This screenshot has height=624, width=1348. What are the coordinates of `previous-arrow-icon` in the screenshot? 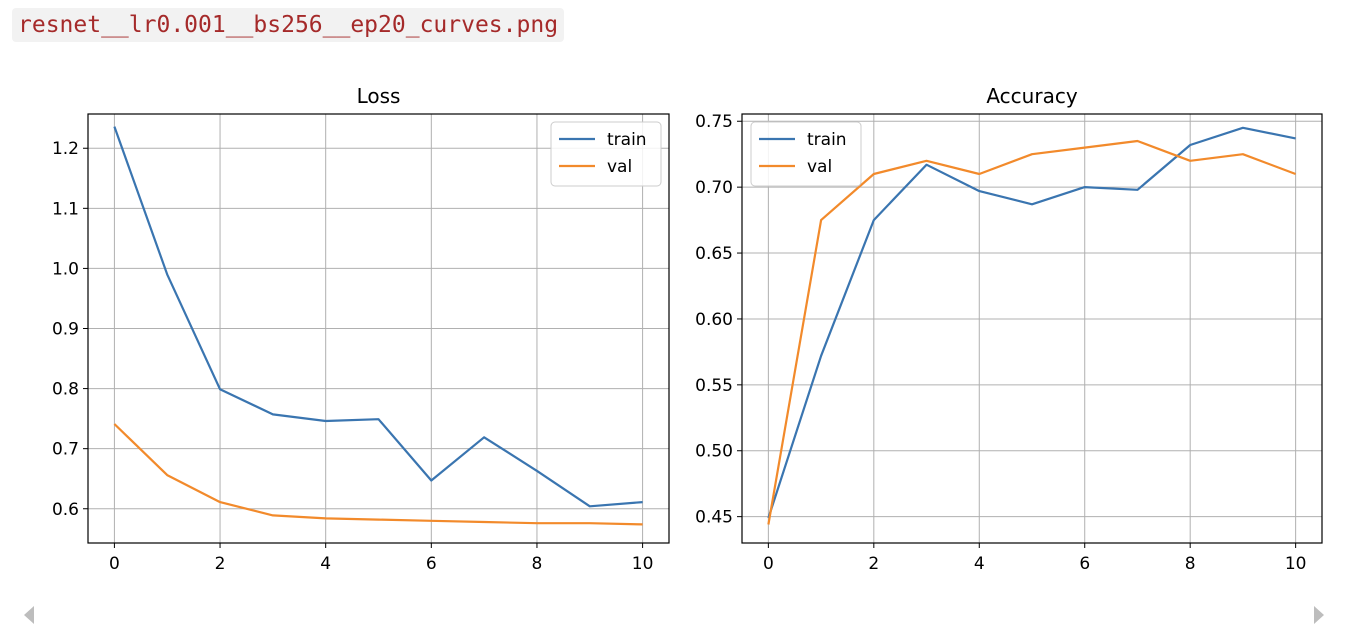 It's located at (29, 615).